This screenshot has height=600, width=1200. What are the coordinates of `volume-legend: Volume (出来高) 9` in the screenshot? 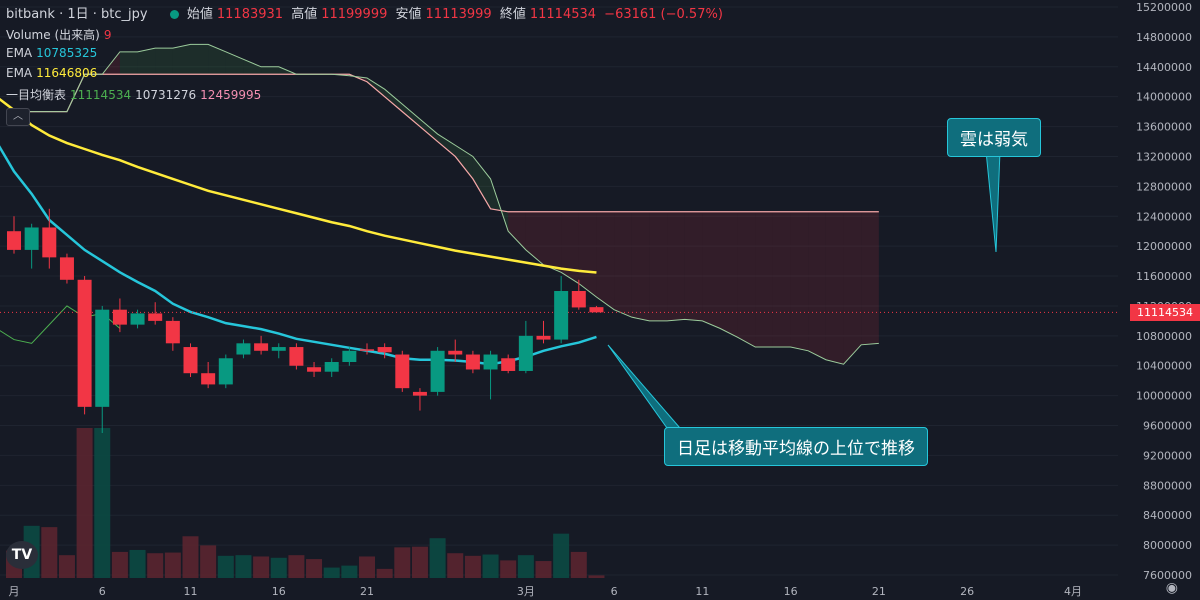 It's located at (60, 34).